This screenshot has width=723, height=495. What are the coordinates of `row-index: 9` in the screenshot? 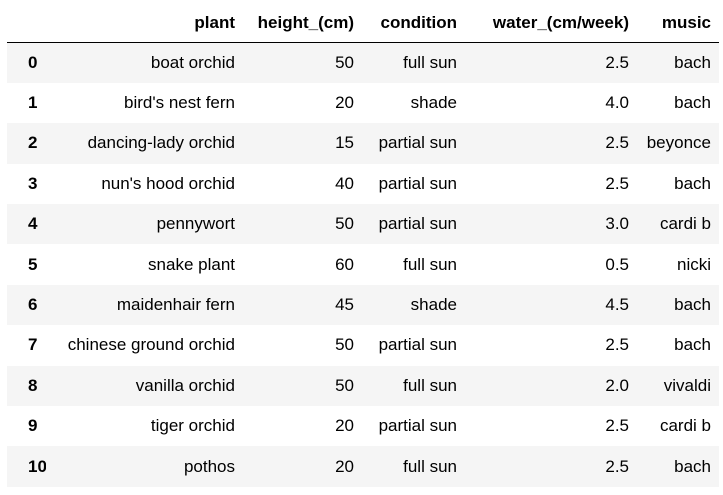 It's located at (33, 426).